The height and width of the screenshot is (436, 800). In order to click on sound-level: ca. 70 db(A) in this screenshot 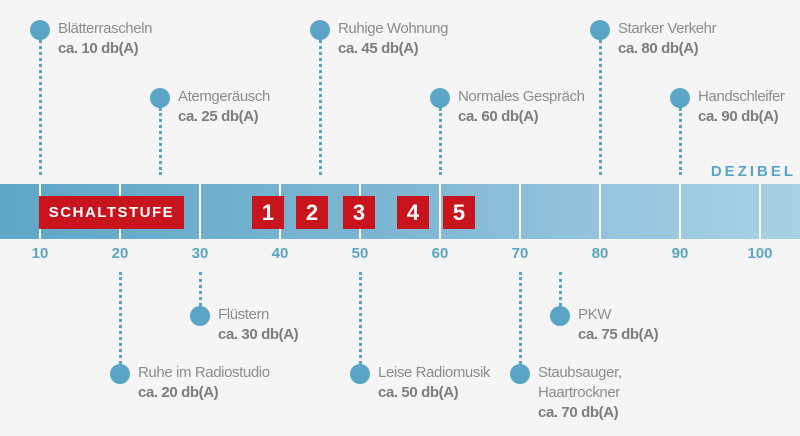, I will do `click(578, 412)`.